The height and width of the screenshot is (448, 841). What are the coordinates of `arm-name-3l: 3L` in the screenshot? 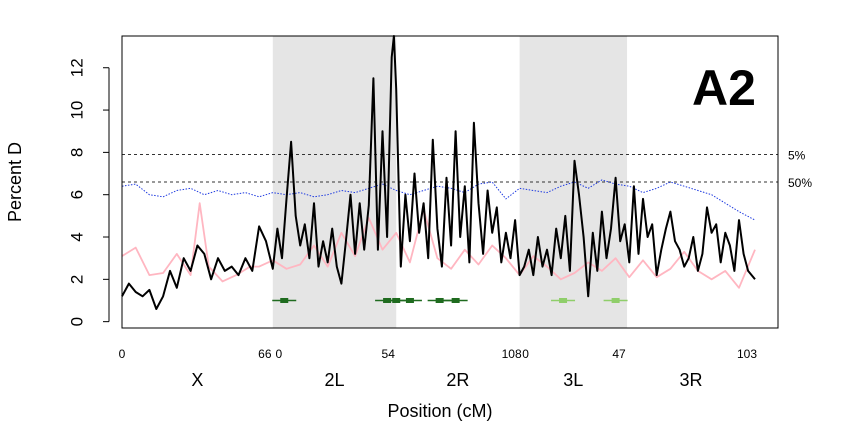 It's located at (573, 380).